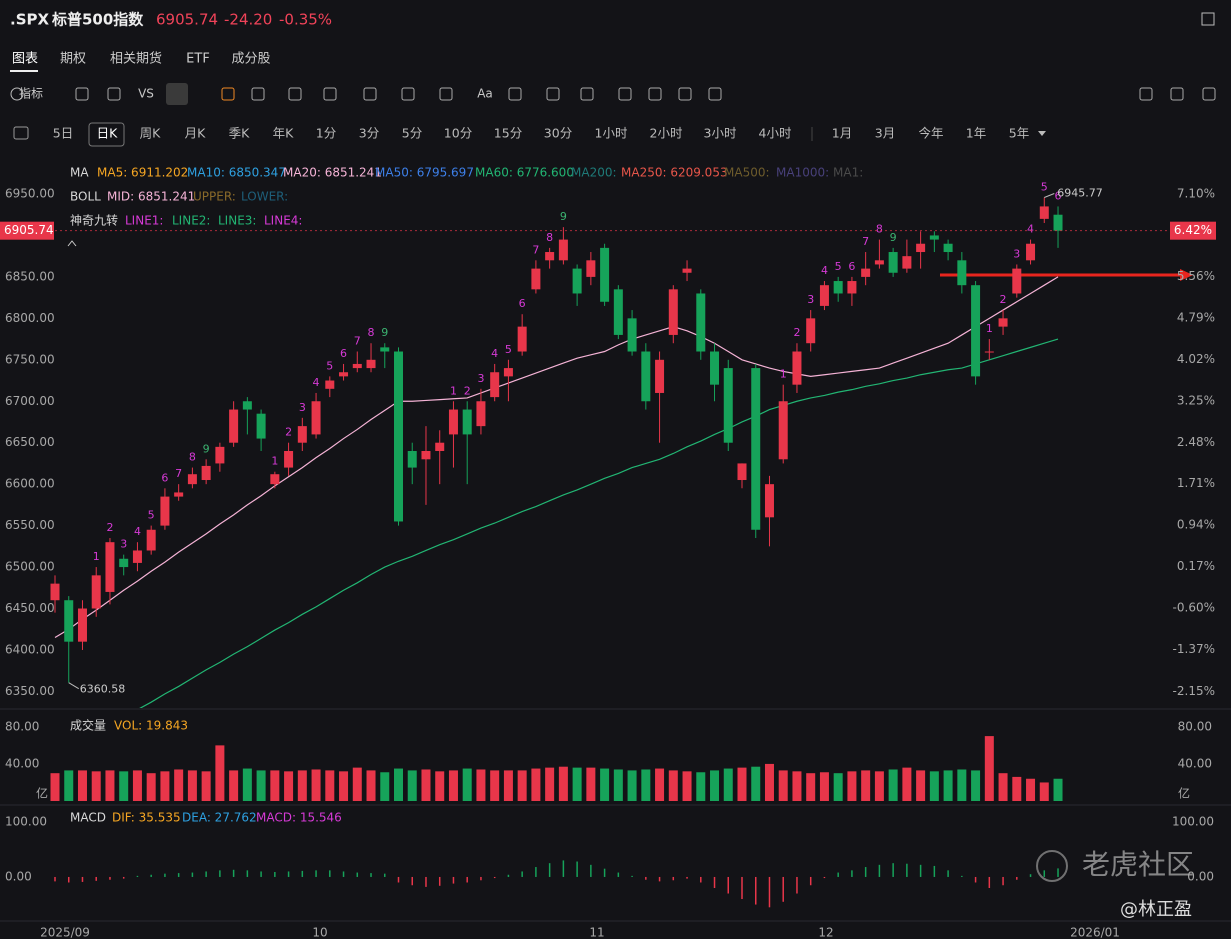 The width and height of the screenshot is (1231, 939). What do you see at coordinates (775, 133) in the screenshot?
I see `period: 4小时` at bounding box center [775, 133].